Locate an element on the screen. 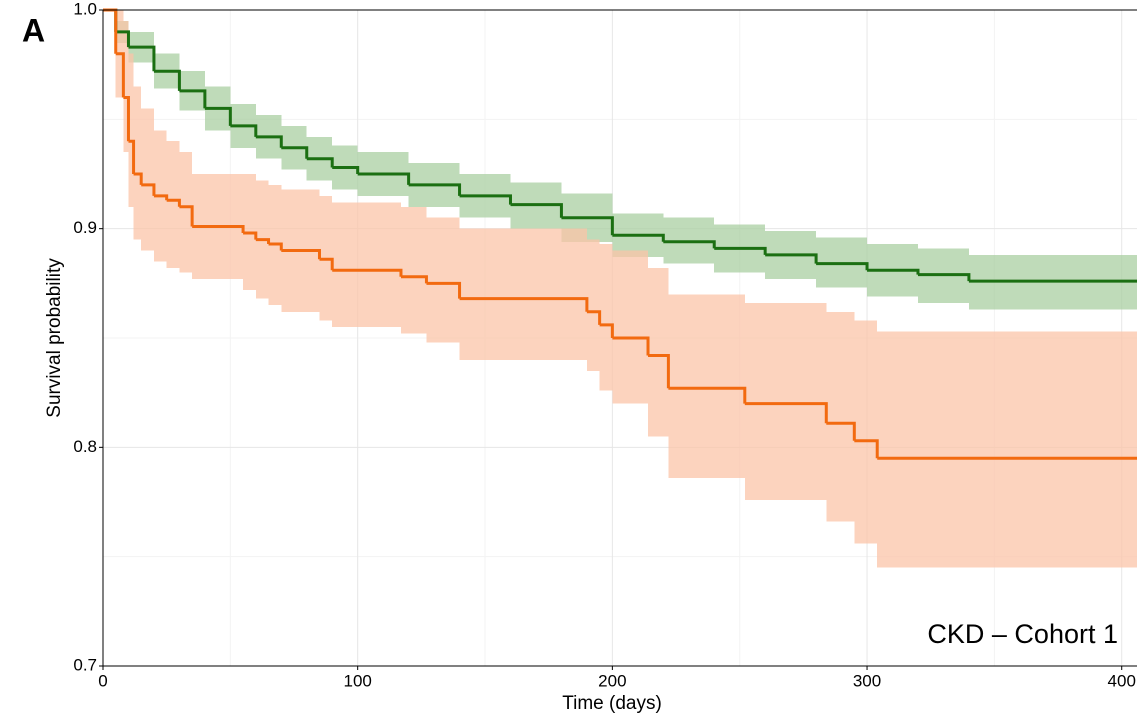 The height and width of the screenshot is (717, 1137). x-tick-label: 300 is located at coordinates (867, 680).